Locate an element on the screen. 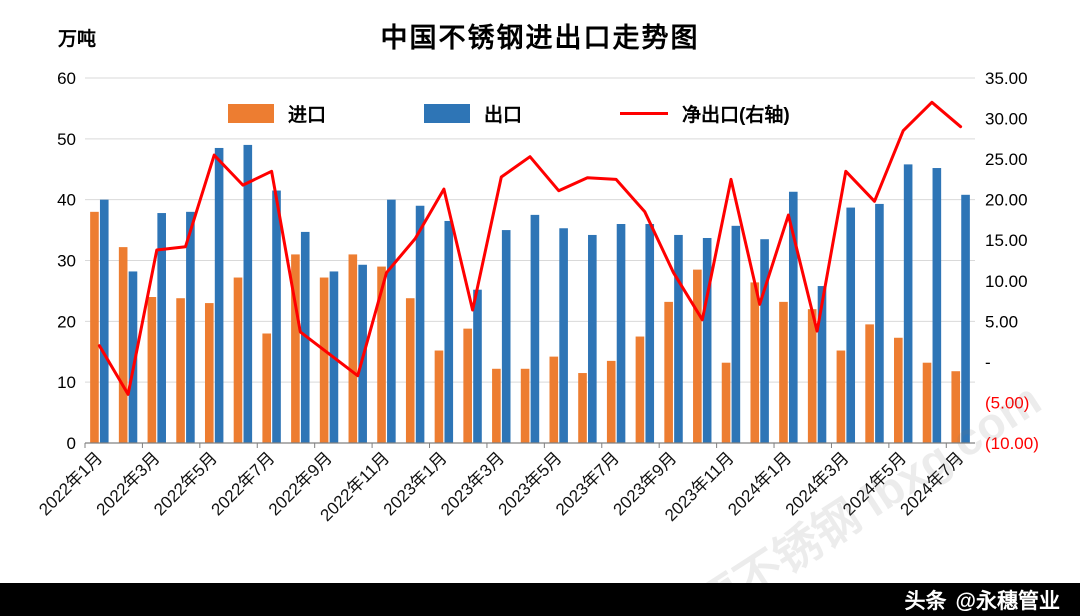 This screenshot has width=1080, height=616. left-axis-tick-label: 60 is located at coordinates (66, 78).